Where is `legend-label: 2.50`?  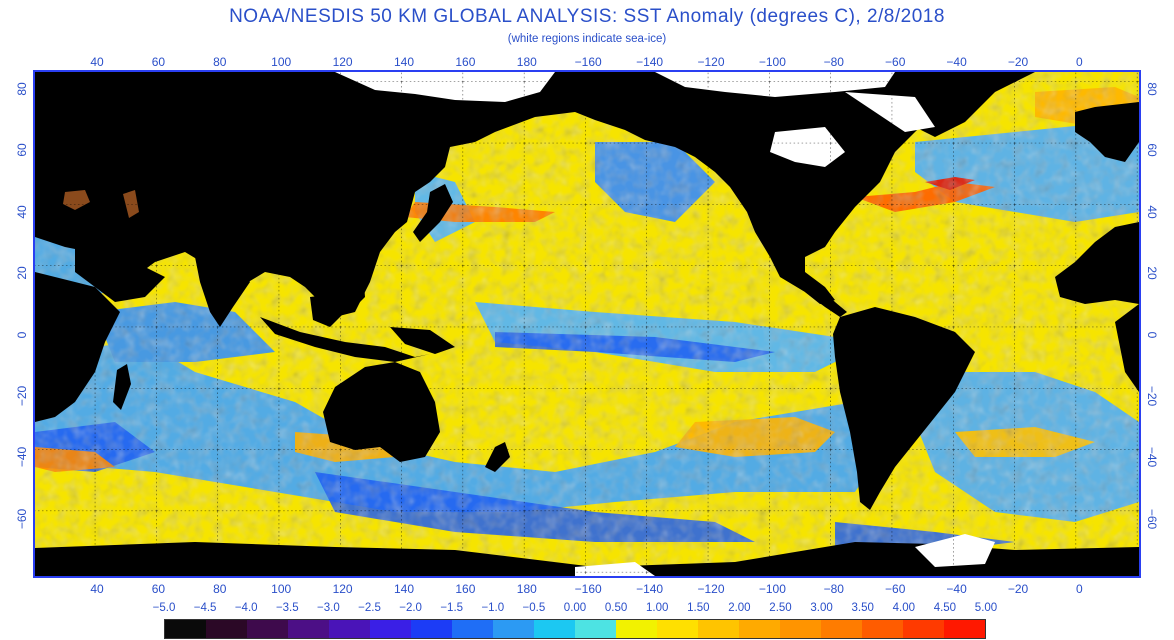 legend-label: 2.50 is located at coordinates (780, 608).